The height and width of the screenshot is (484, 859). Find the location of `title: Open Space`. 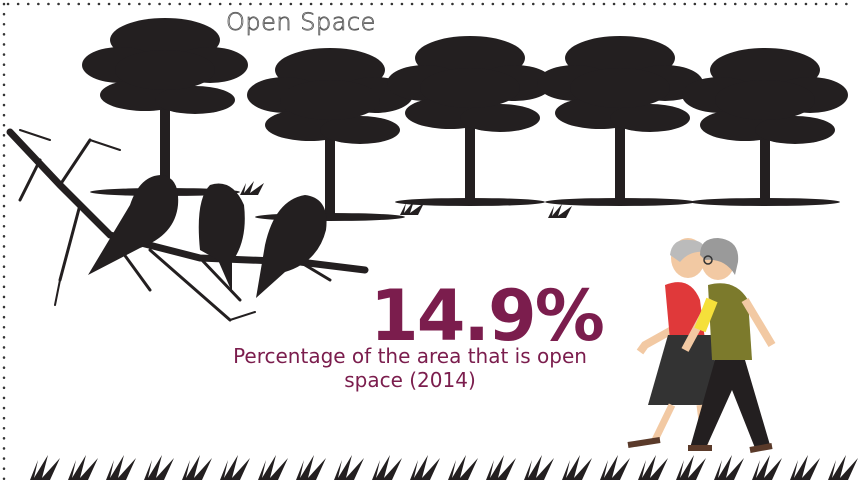

title: Open Space is located at coordinates (301, 22).